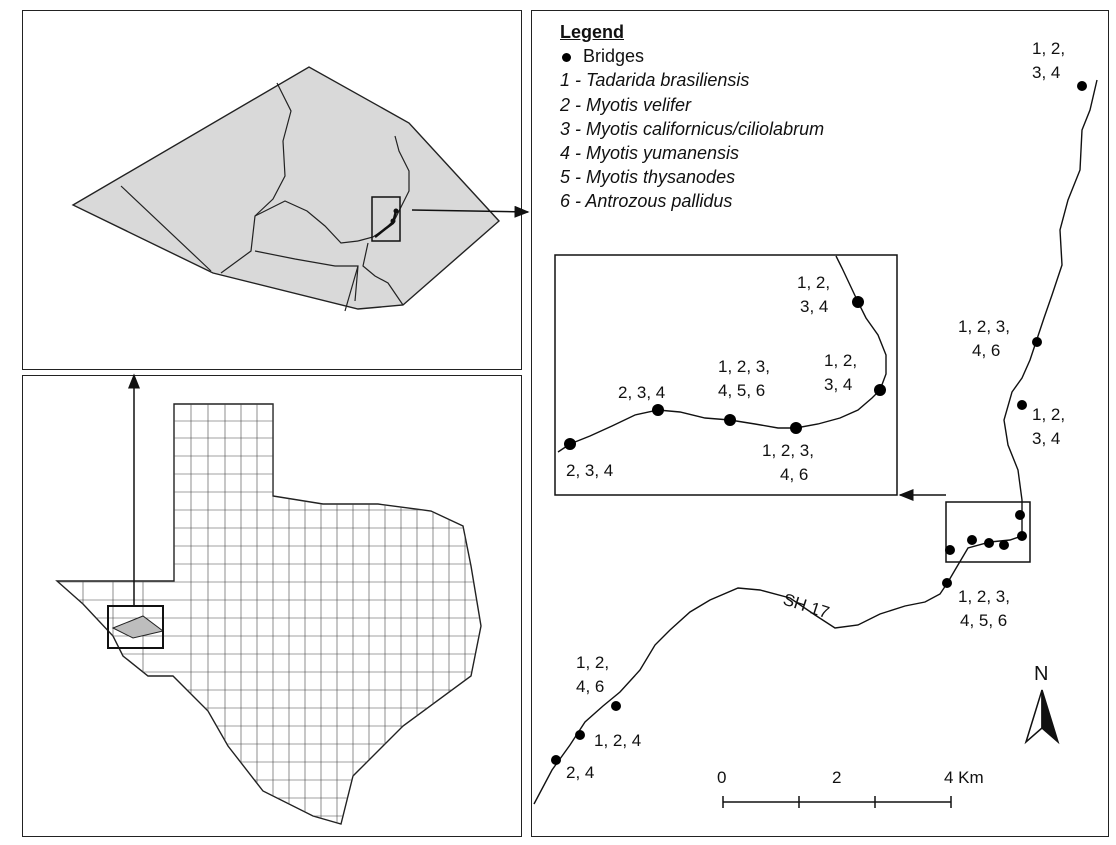 The width and height of the screenshot is (1116, 845). I want to click on bridge-label: 4, 5, 6, so click(983, 620).